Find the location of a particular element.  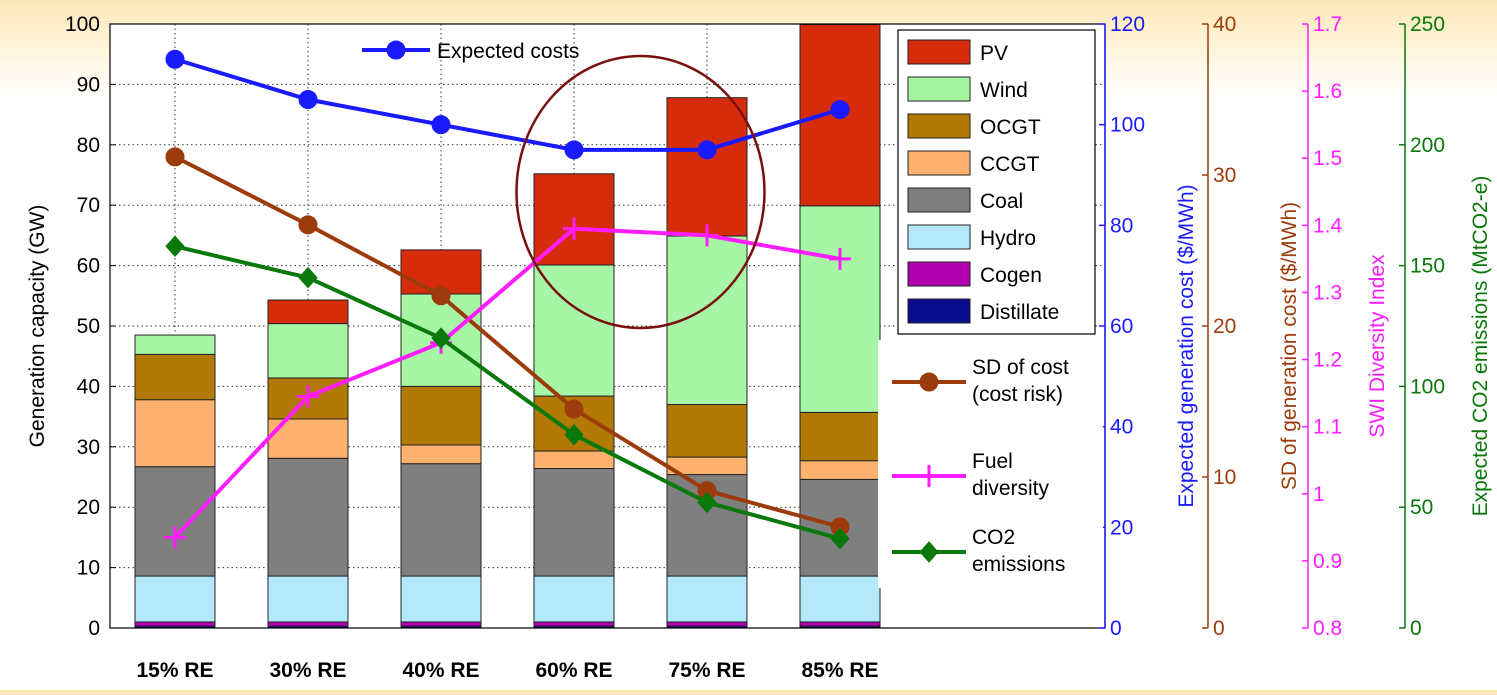

co2-axis-tick-label: 100 is located at coordinates (1427, 386).